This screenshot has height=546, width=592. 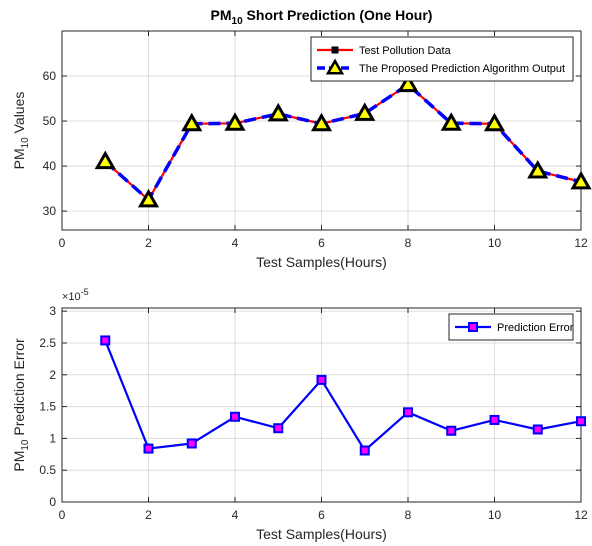 I want to click on y-tick-label: 2.5, so click(x=47, y=343).